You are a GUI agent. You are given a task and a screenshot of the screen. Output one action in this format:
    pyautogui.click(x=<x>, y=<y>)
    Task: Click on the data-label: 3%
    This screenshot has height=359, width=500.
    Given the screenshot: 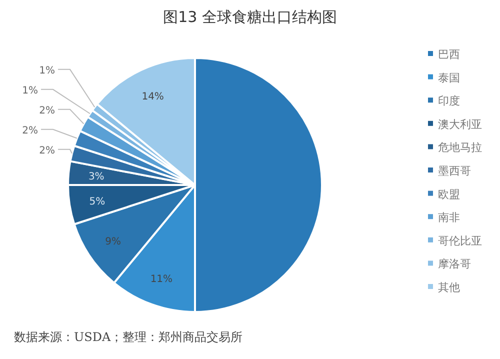 What is the action you would take?
    pyautogui.click(x=96, y=177)
    